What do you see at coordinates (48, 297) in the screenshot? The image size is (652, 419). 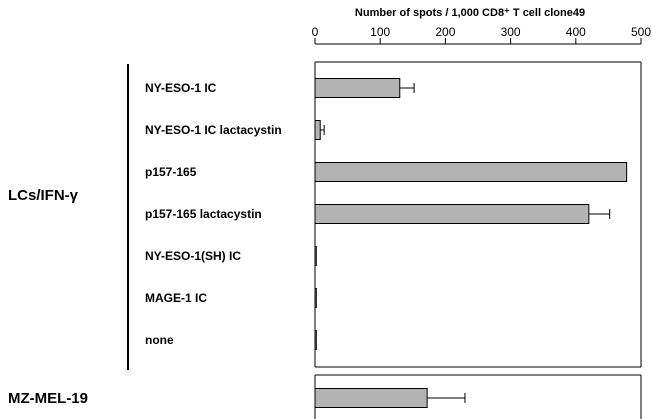 I see `group-labels: LCs/IFN-γ MZ-MEL-19` at bounding box center [48, 297].